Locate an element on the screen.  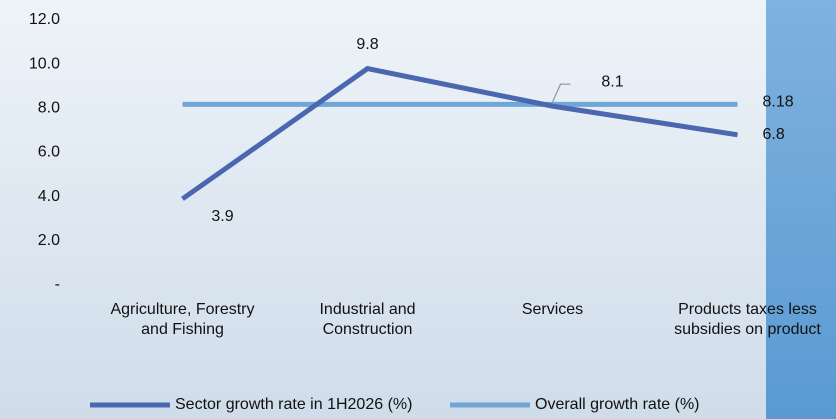
legend-label: Overall growth rate (%) is located at coordinates (617, 404).